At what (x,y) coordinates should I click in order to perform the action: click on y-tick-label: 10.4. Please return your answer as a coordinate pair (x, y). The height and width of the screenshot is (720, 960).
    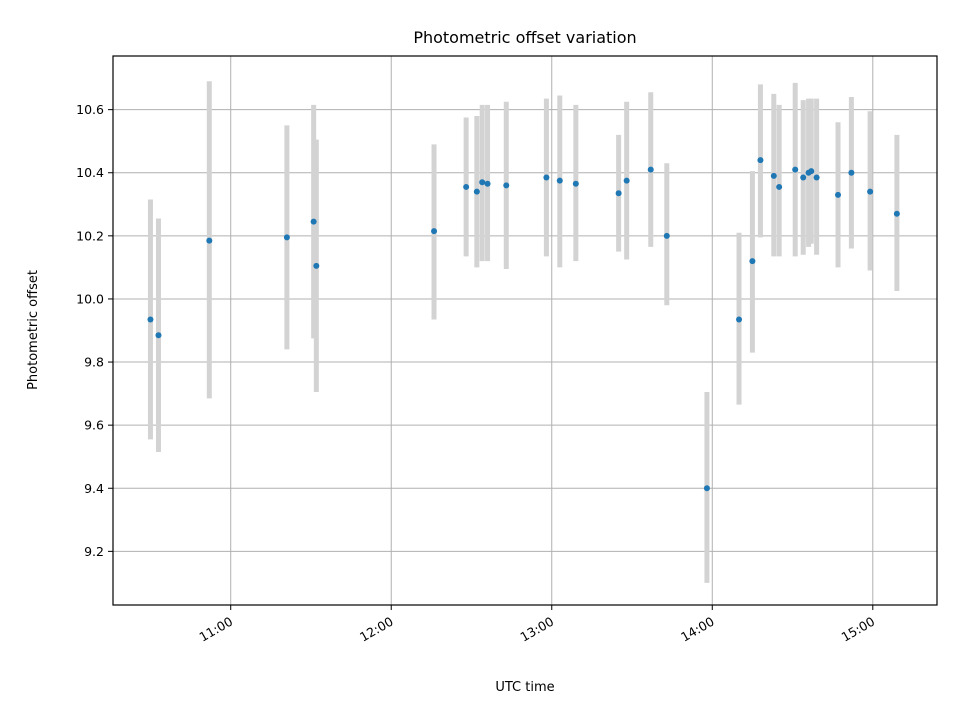
    Looking at the image, I should click on (90, 172).